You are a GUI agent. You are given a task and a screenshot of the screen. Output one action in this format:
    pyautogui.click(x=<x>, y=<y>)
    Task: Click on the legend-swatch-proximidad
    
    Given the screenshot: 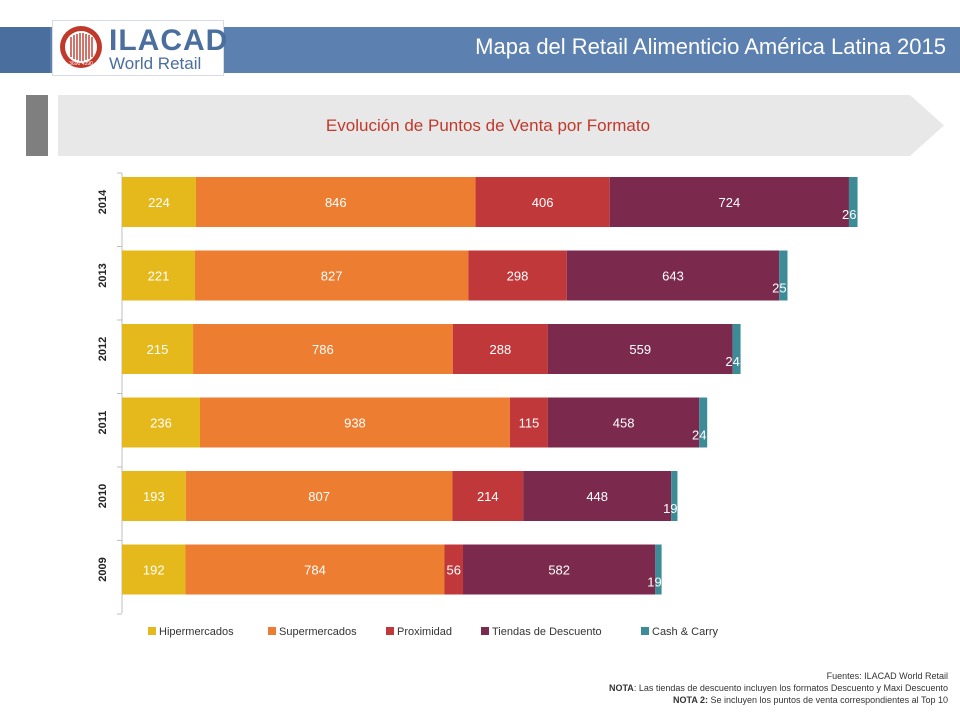 What is the action you would take?
    pyautogui.click(x=390, y=631)
    